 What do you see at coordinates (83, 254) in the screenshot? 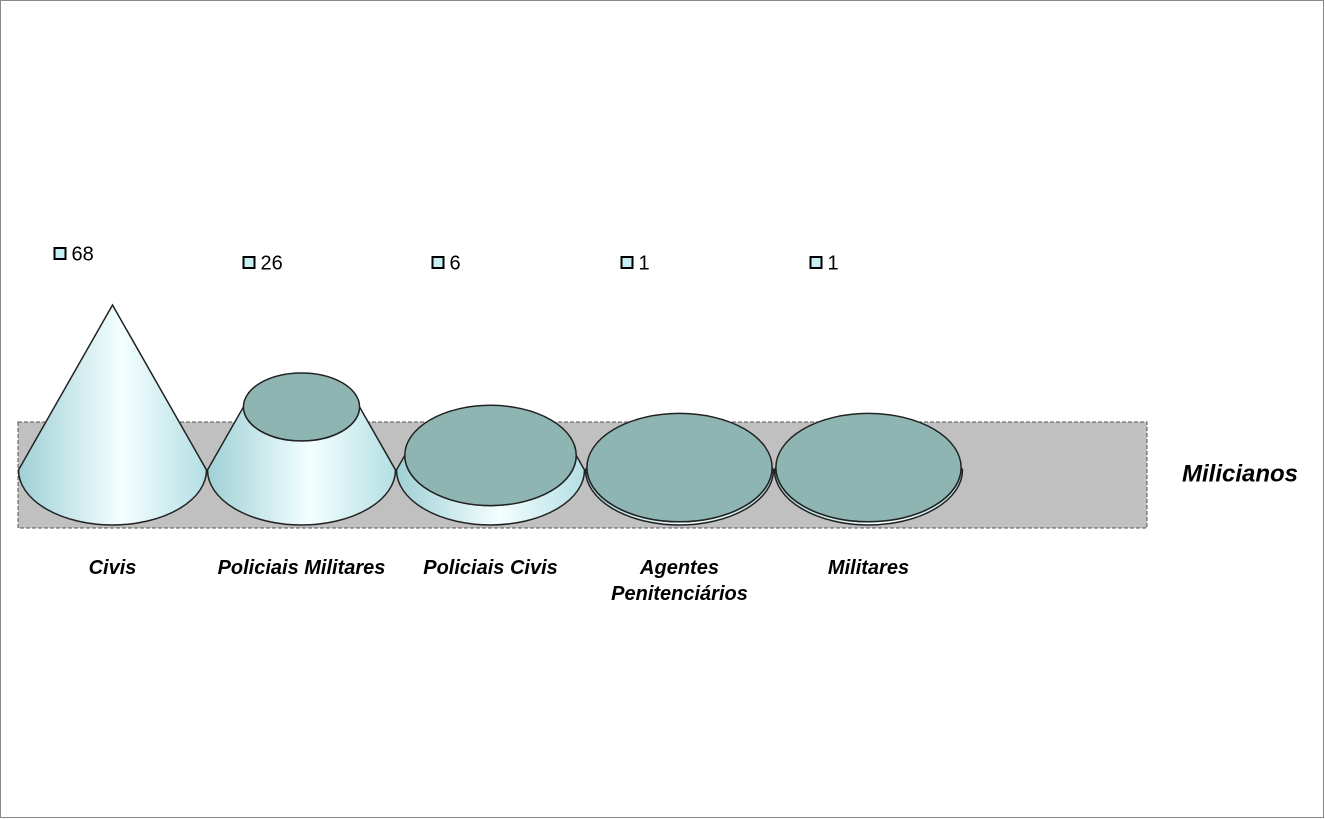
I see `data-label: 68` at bounding box center [83, 254].